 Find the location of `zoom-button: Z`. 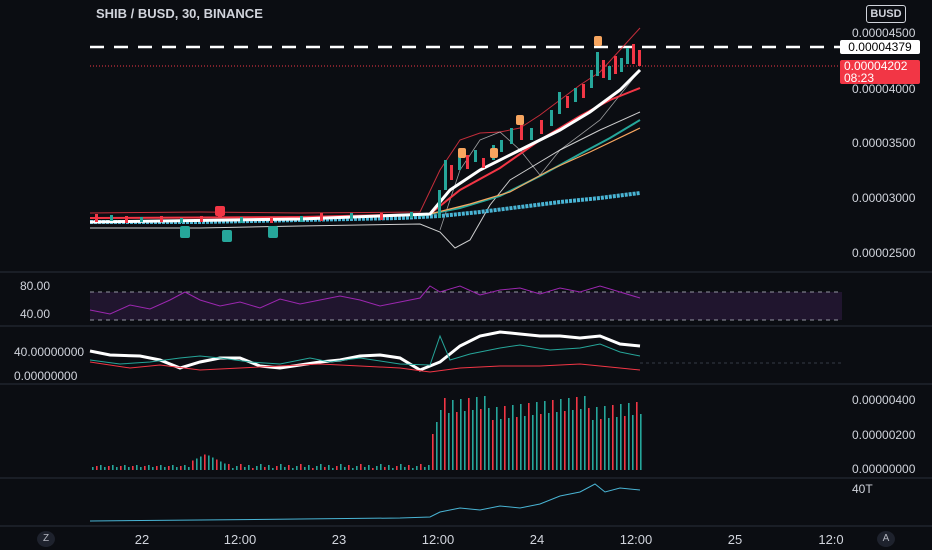

zoom-button: Z is located at coordinates (46, 539).